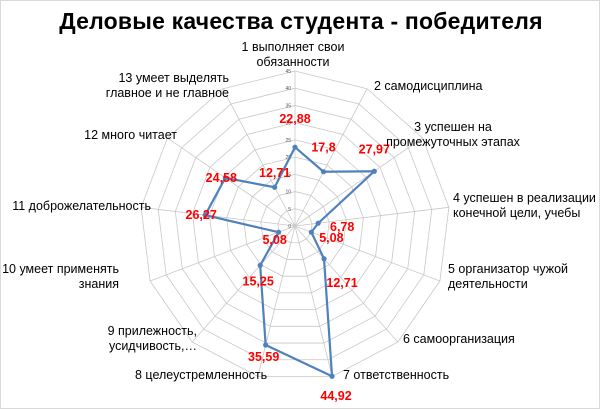  I want to click on category-label: 12 много читает, so click(130, 135).